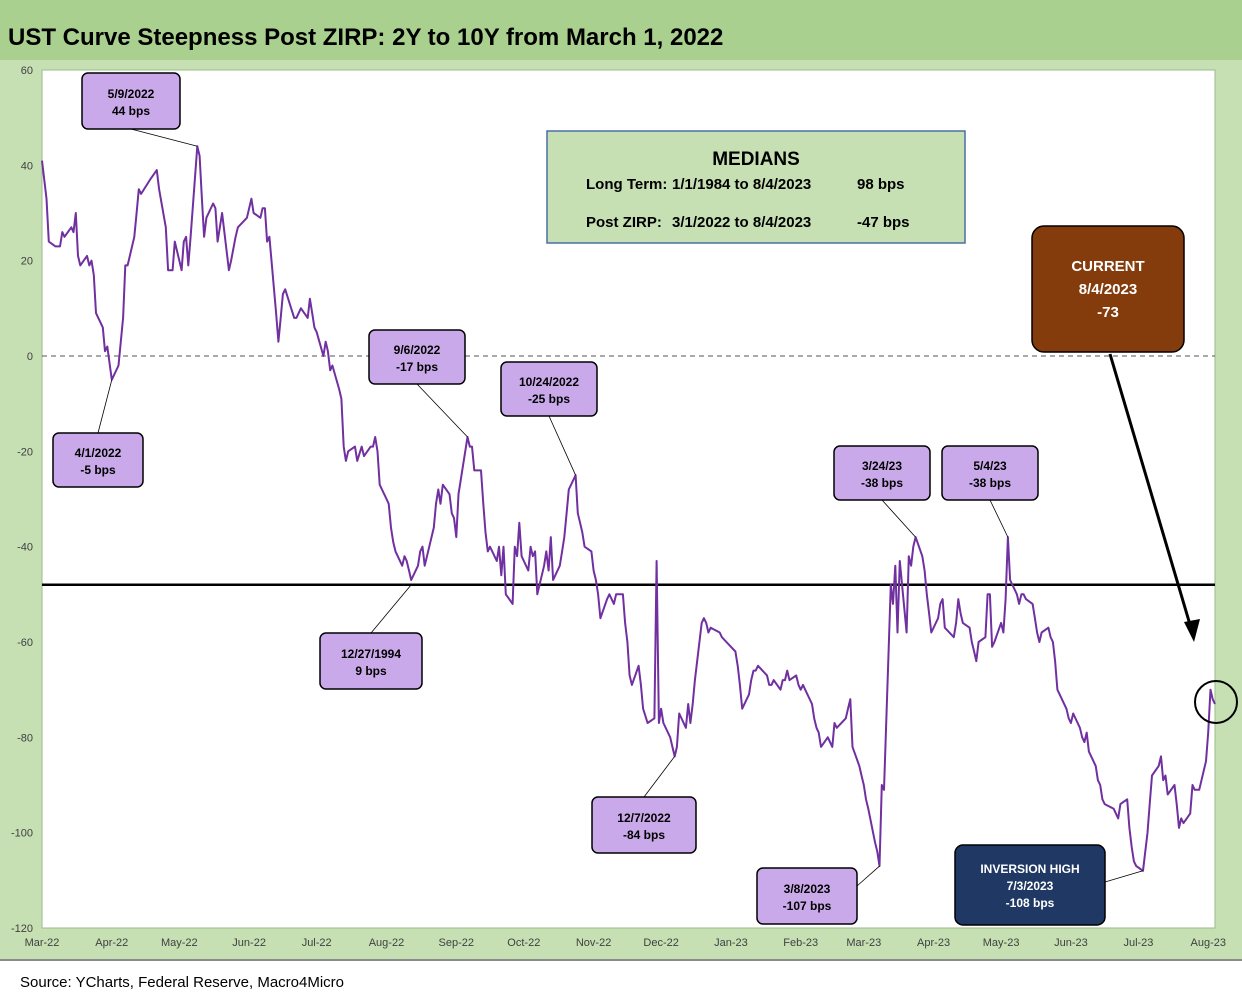 Image resolution: width=1242 pixels, height=1000 pixels. I want to click on x-tick-label: Feb-23, so click(800, 943).